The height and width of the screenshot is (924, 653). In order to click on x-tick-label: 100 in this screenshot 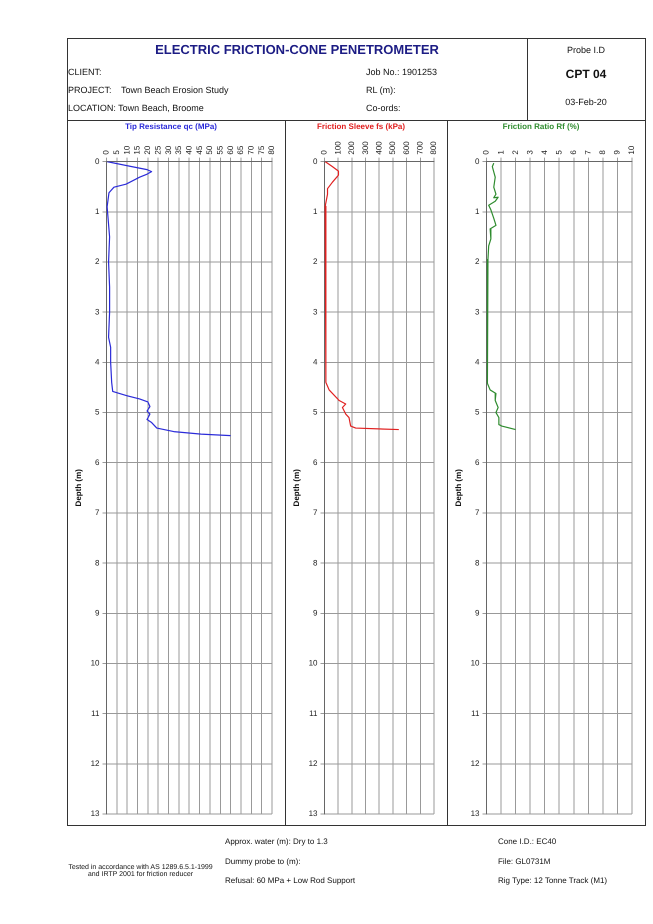, I will do `click(337, 147)`.